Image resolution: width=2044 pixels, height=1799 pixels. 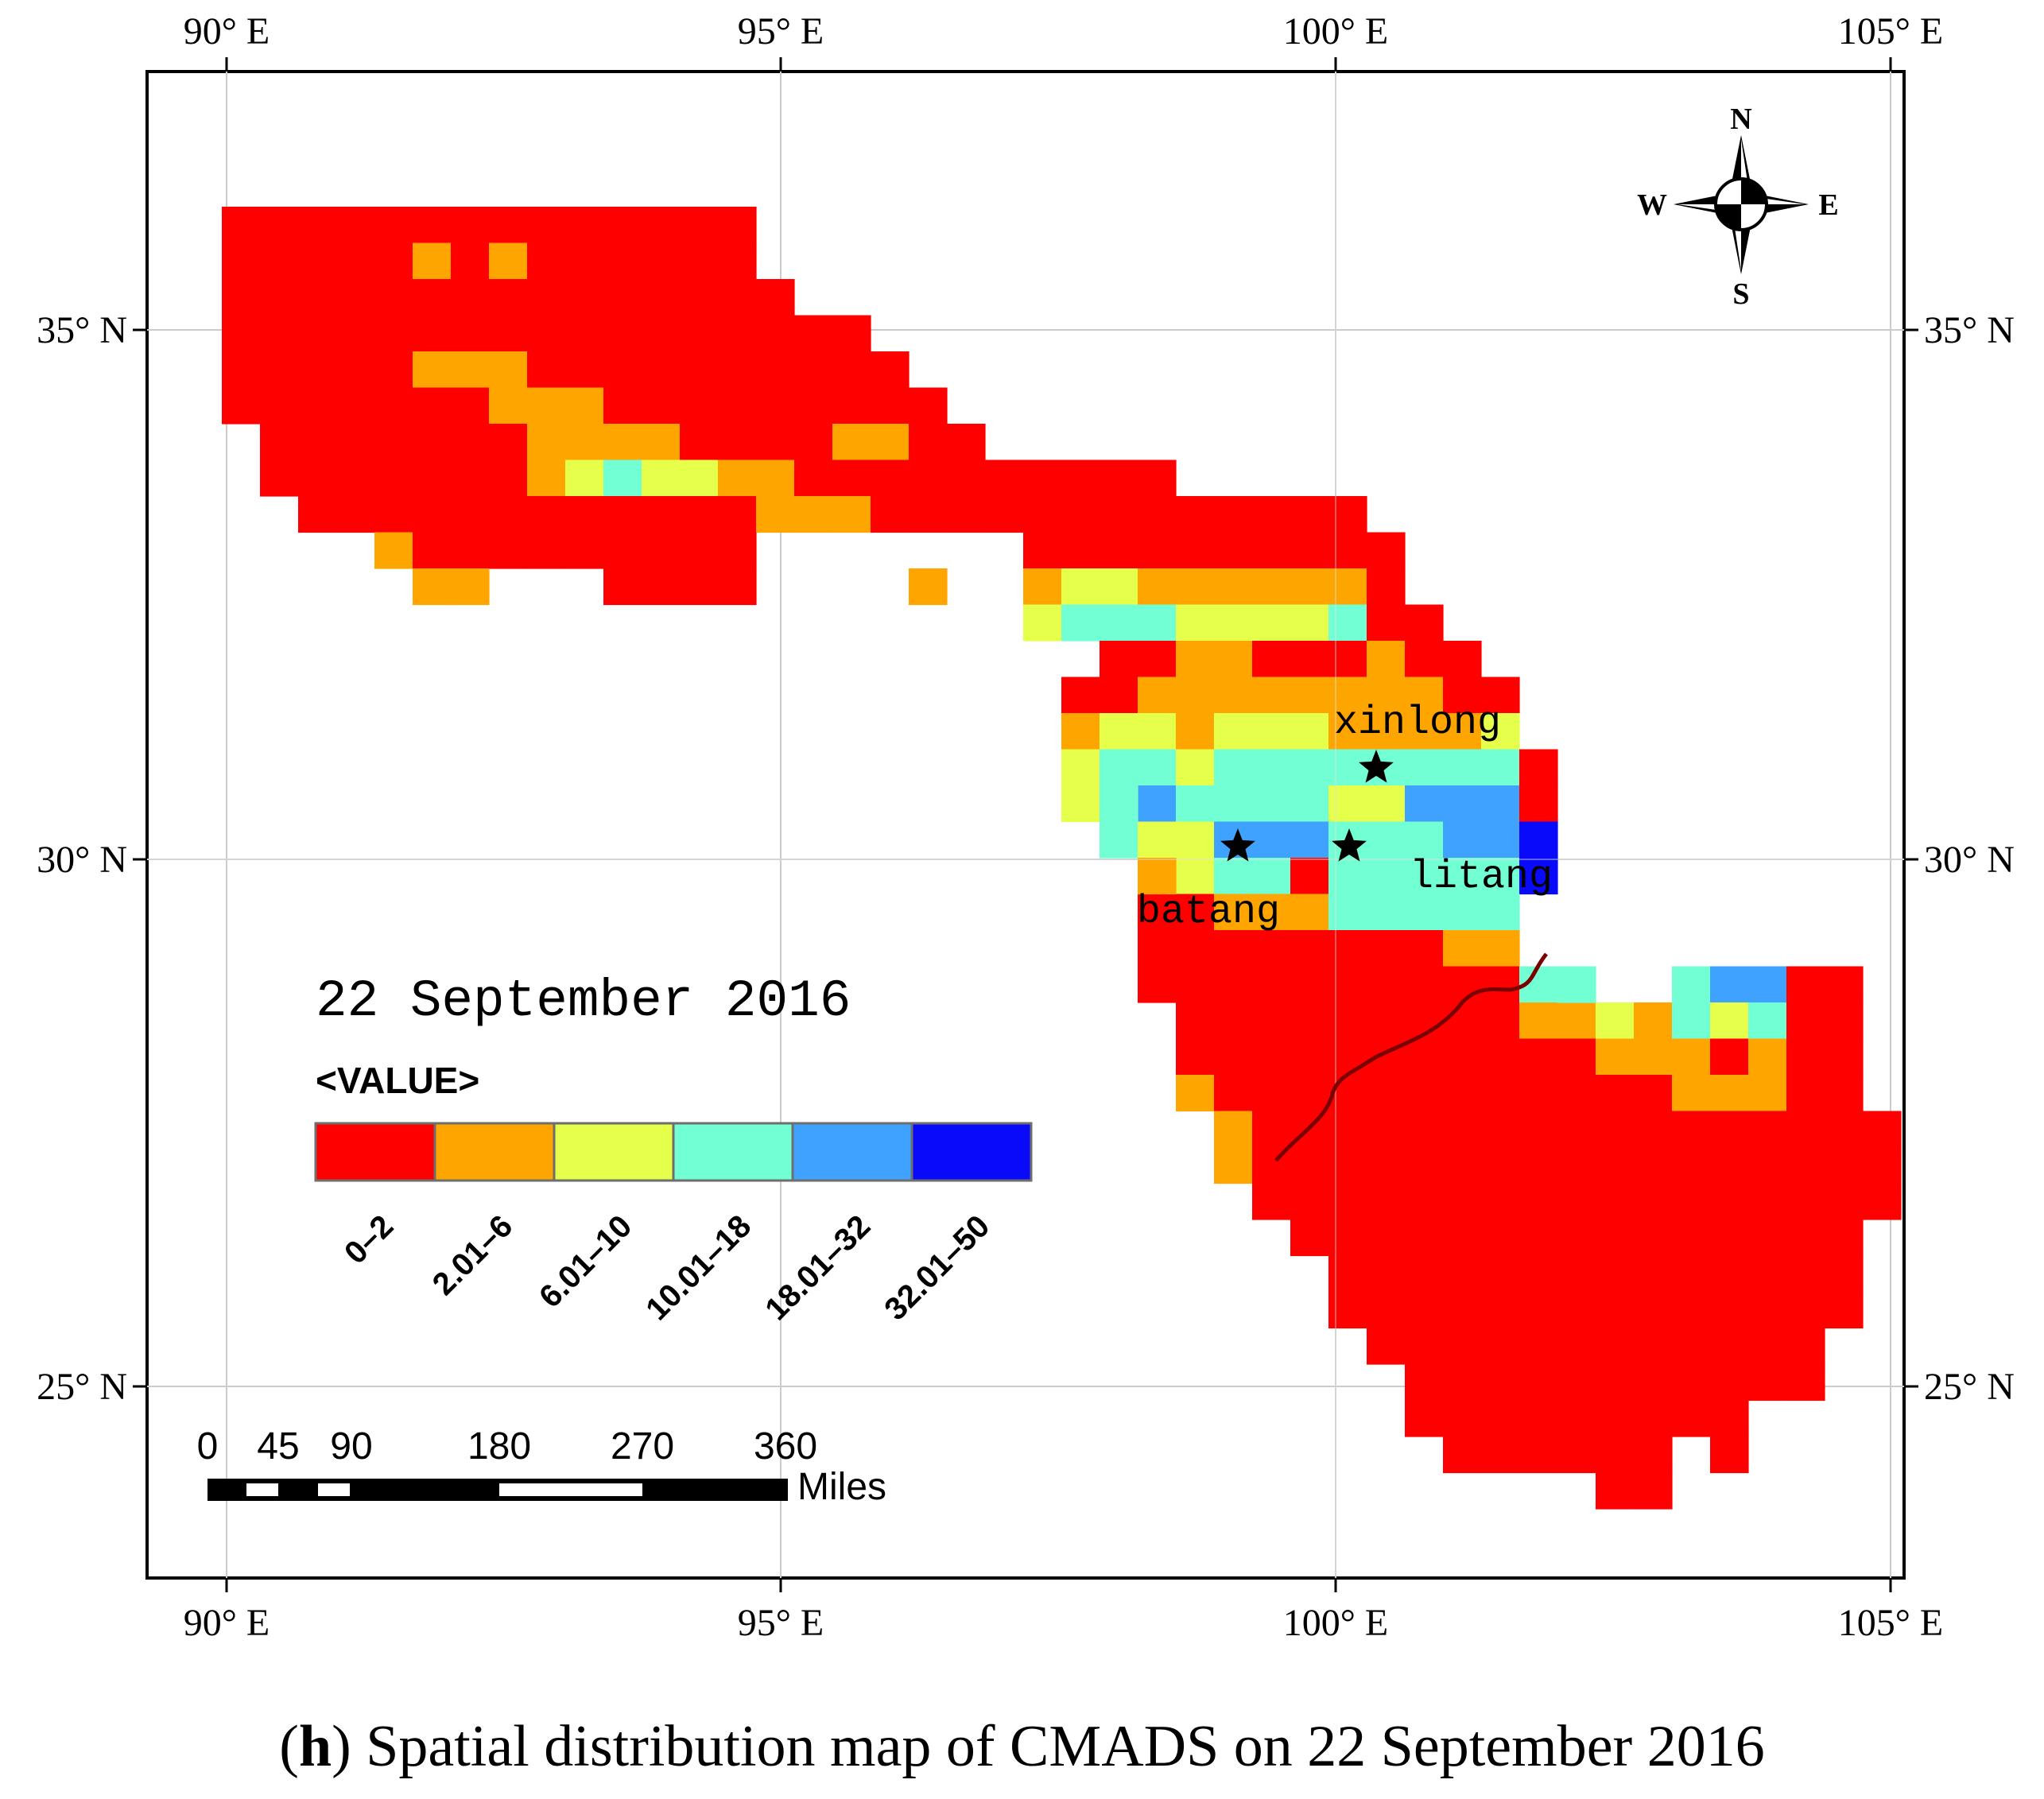 I want to click on top-label-105e: 105° E, so click(x=1891, y=31).